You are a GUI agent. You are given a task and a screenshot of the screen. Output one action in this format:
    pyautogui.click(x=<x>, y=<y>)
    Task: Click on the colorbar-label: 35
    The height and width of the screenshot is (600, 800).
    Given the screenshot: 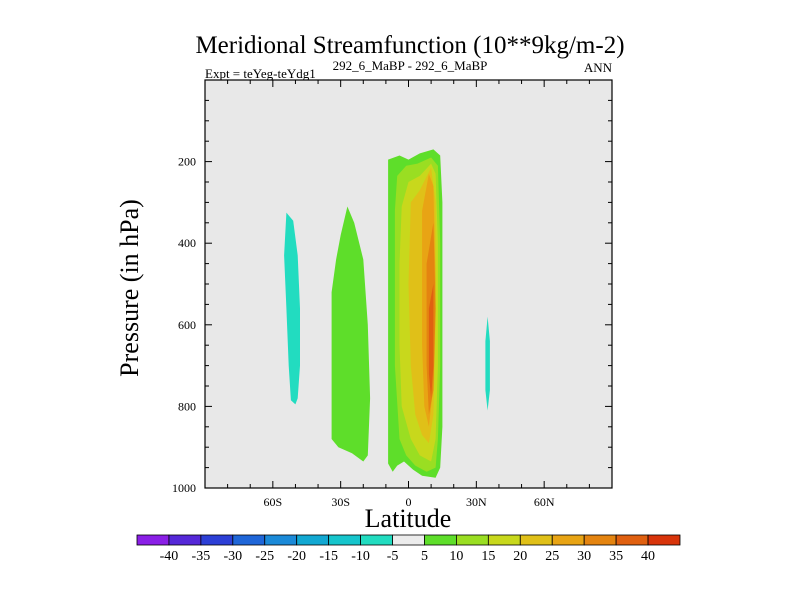 What is the action you would take?
    pyautogui.click(x=616, y=556)
    